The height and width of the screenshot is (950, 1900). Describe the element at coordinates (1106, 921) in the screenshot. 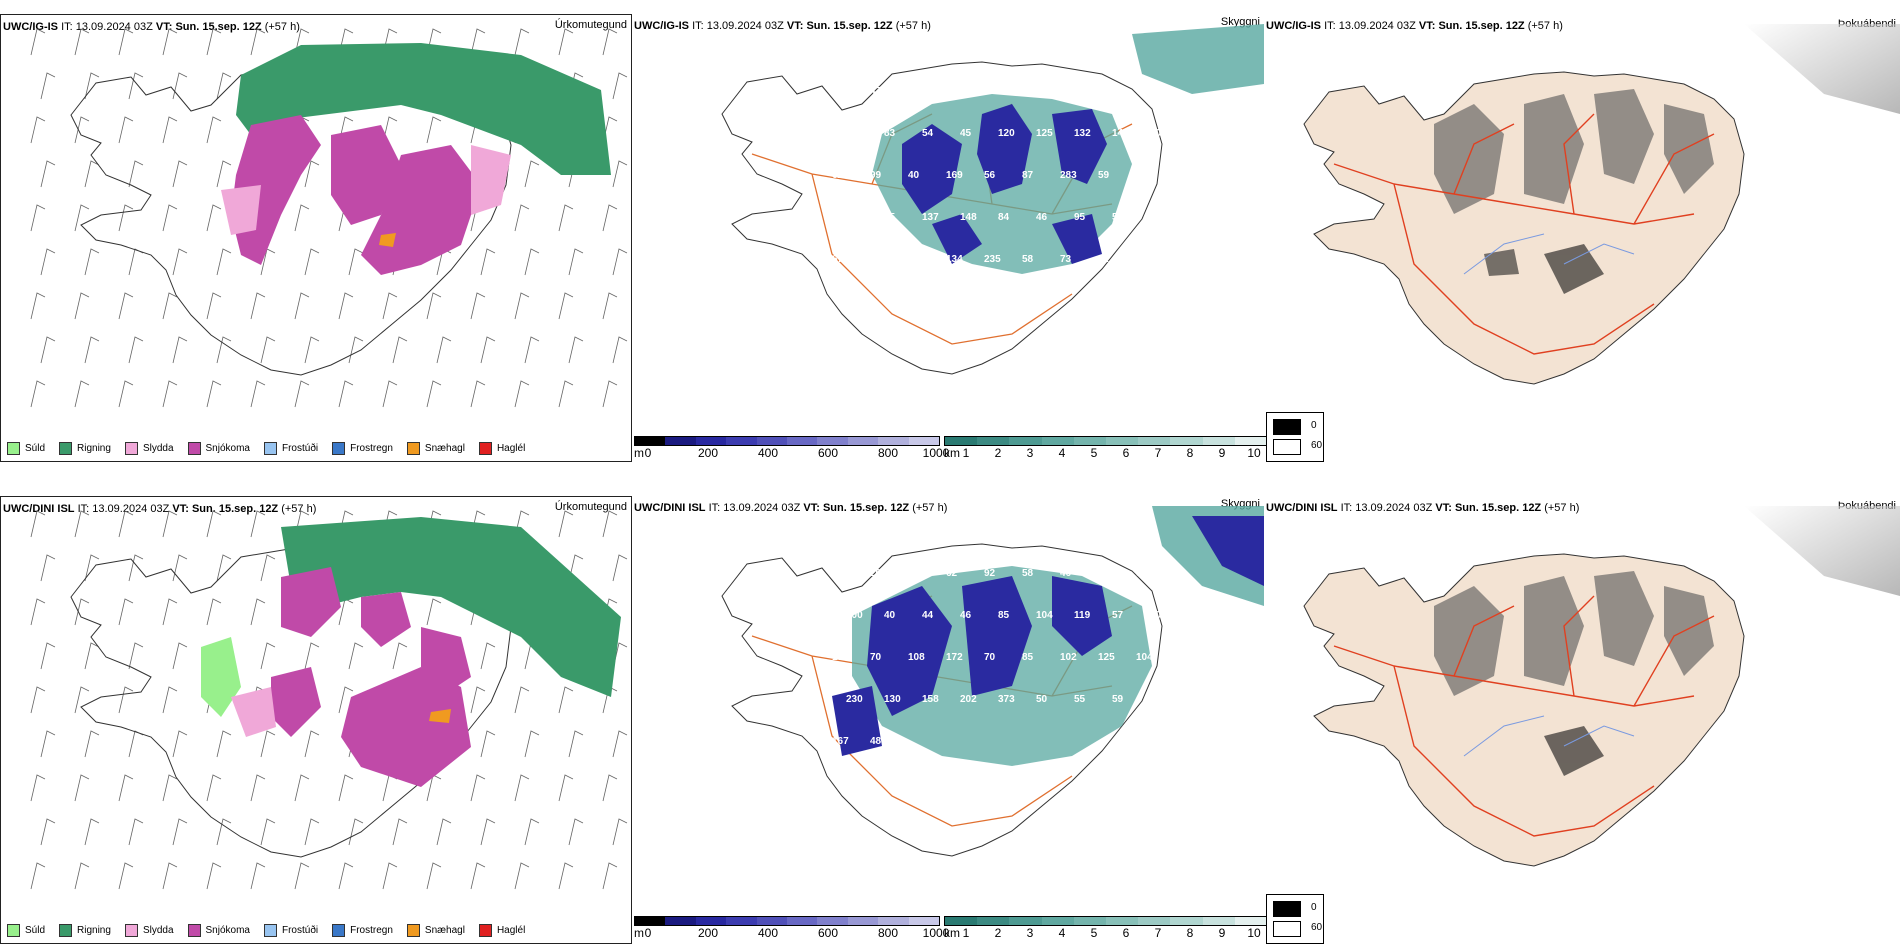

I see `visibility-colorbar` at that location.